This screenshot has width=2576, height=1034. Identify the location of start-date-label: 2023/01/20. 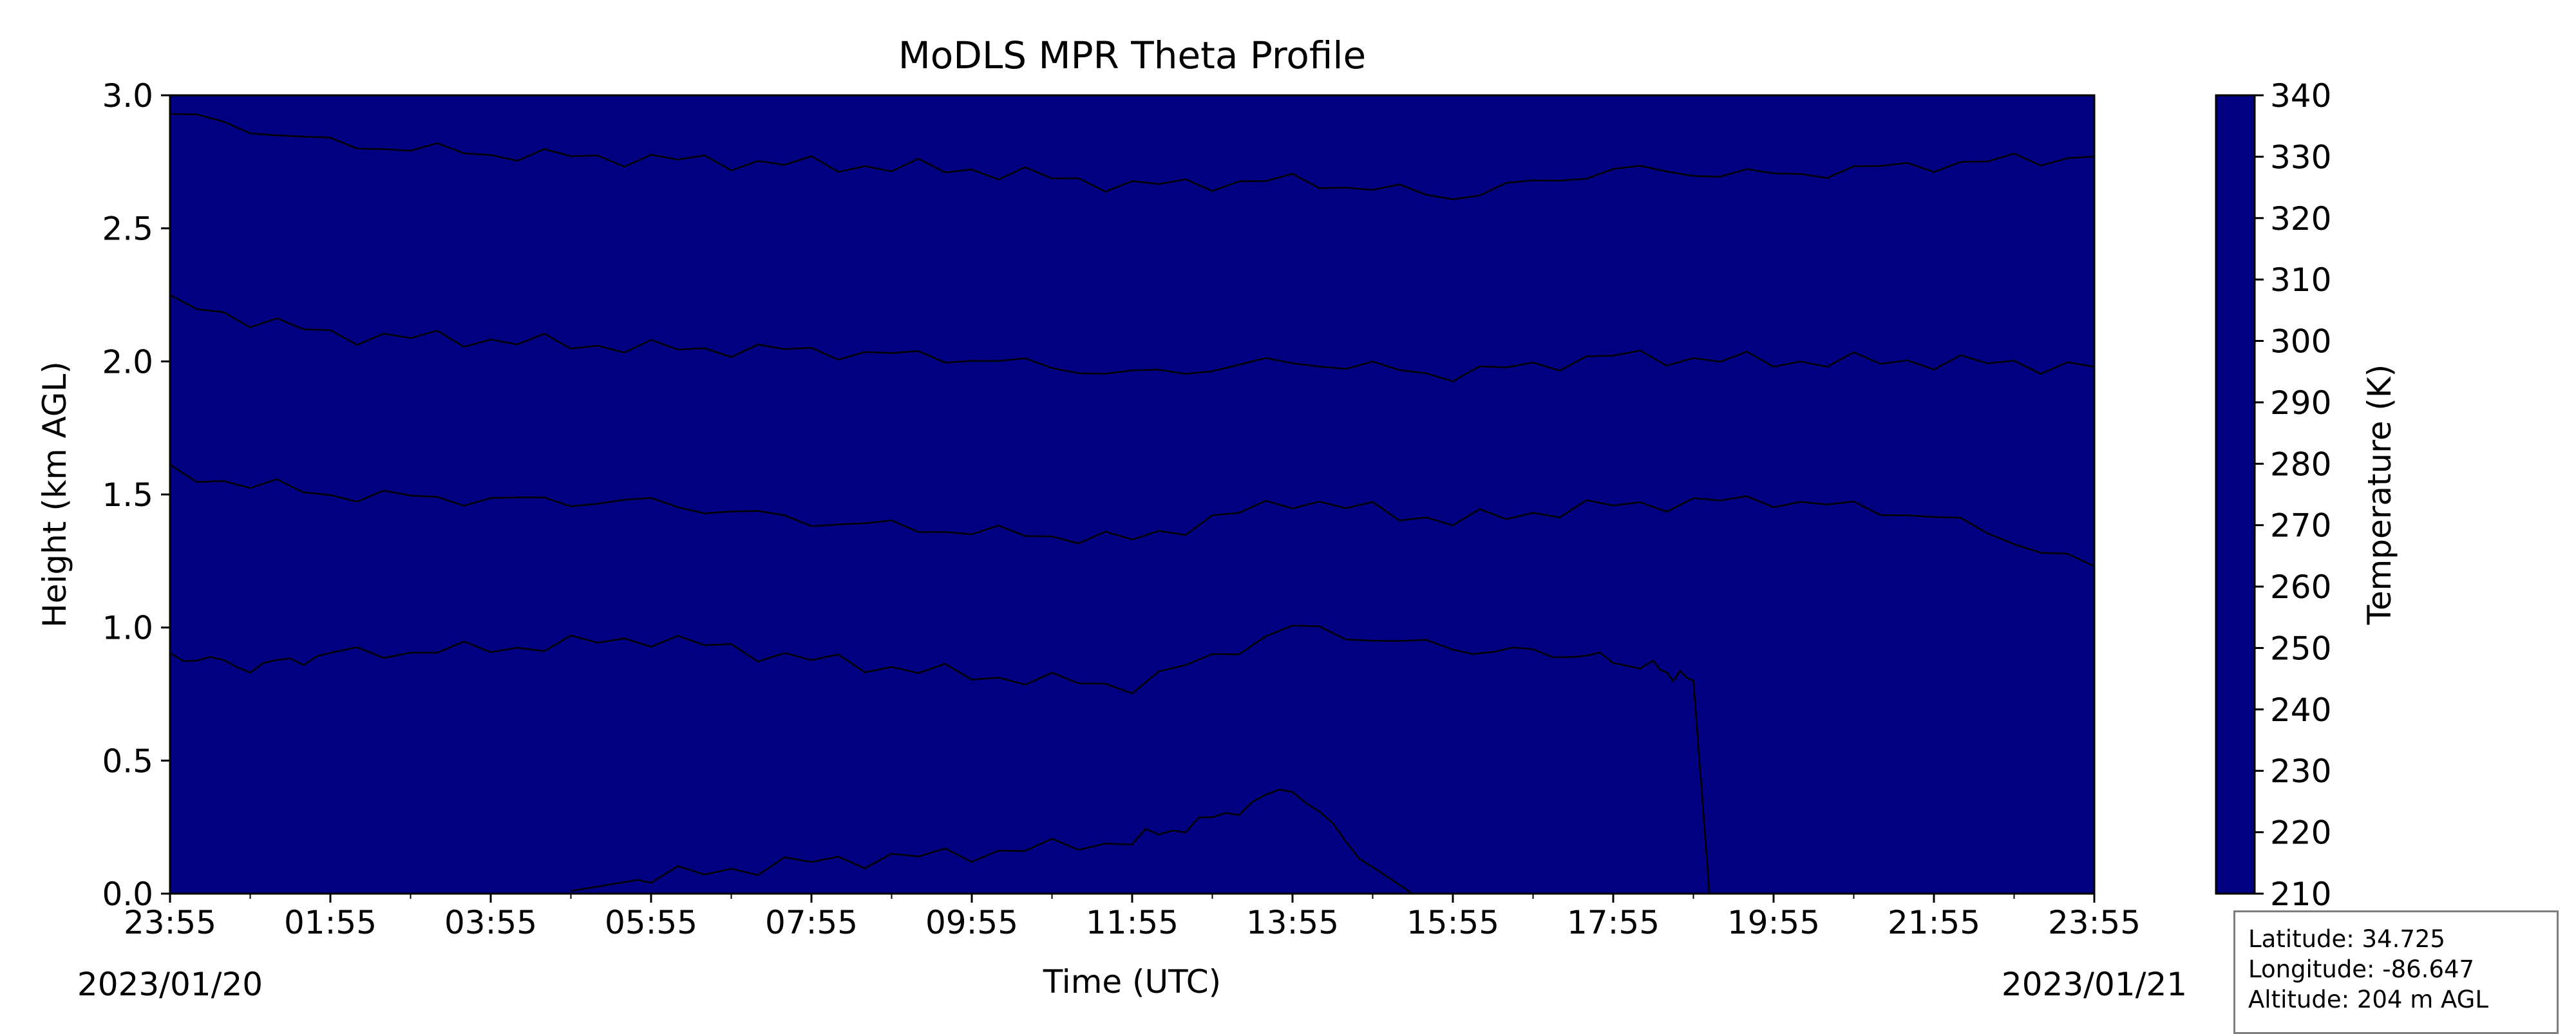
(170, 984).